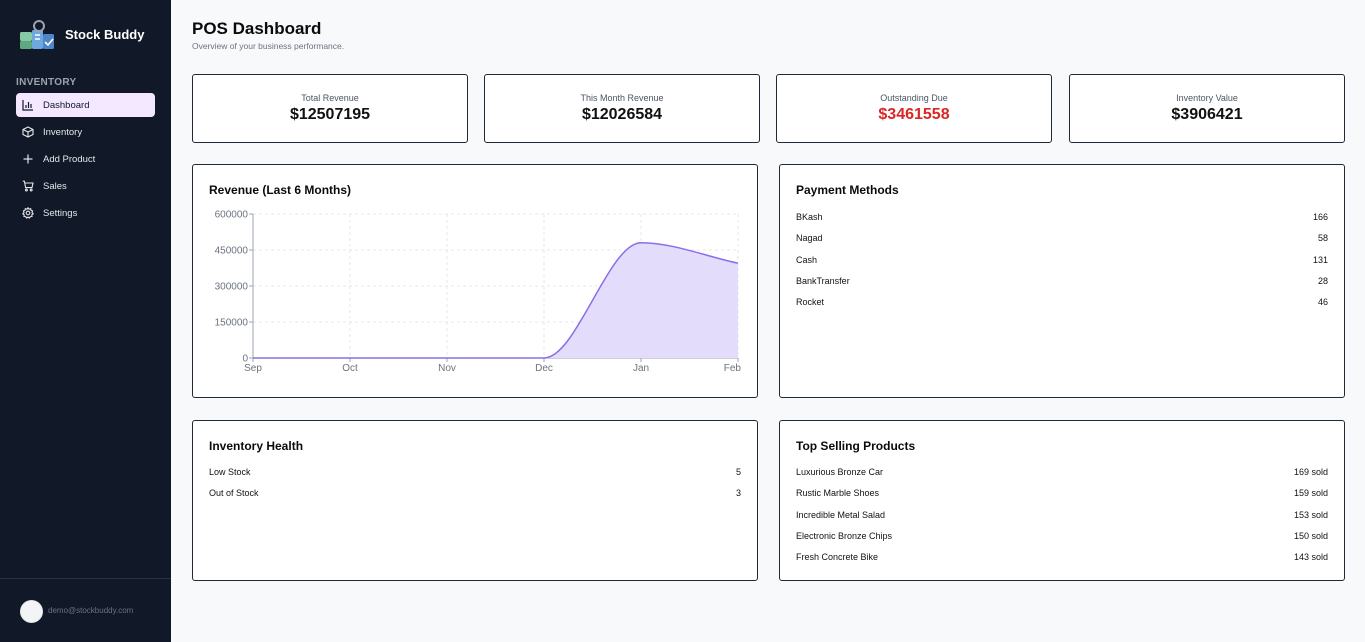  Describe the element at coordinates (257, 28) in the screenshot. I see `page-title: POS Dashboard` at that location.